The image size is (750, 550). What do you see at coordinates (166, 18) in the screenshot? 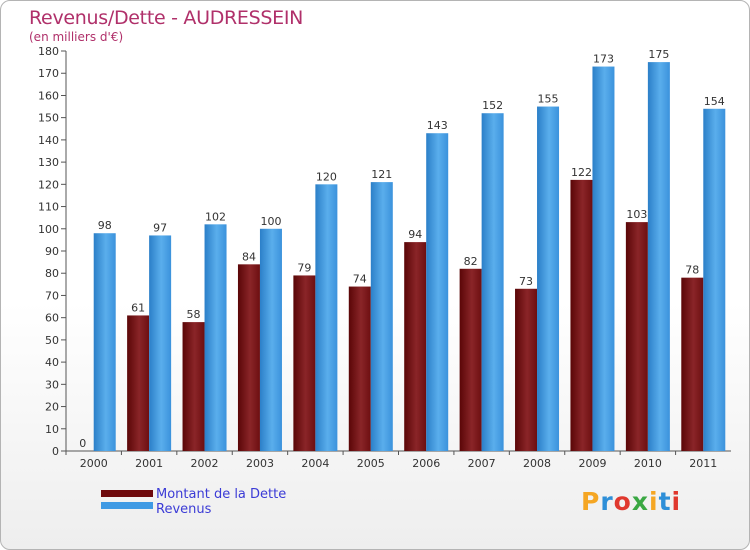
I see `chart-title: Revenus/Dette - AUDRESSEIN` at bounding box center [166, 18].